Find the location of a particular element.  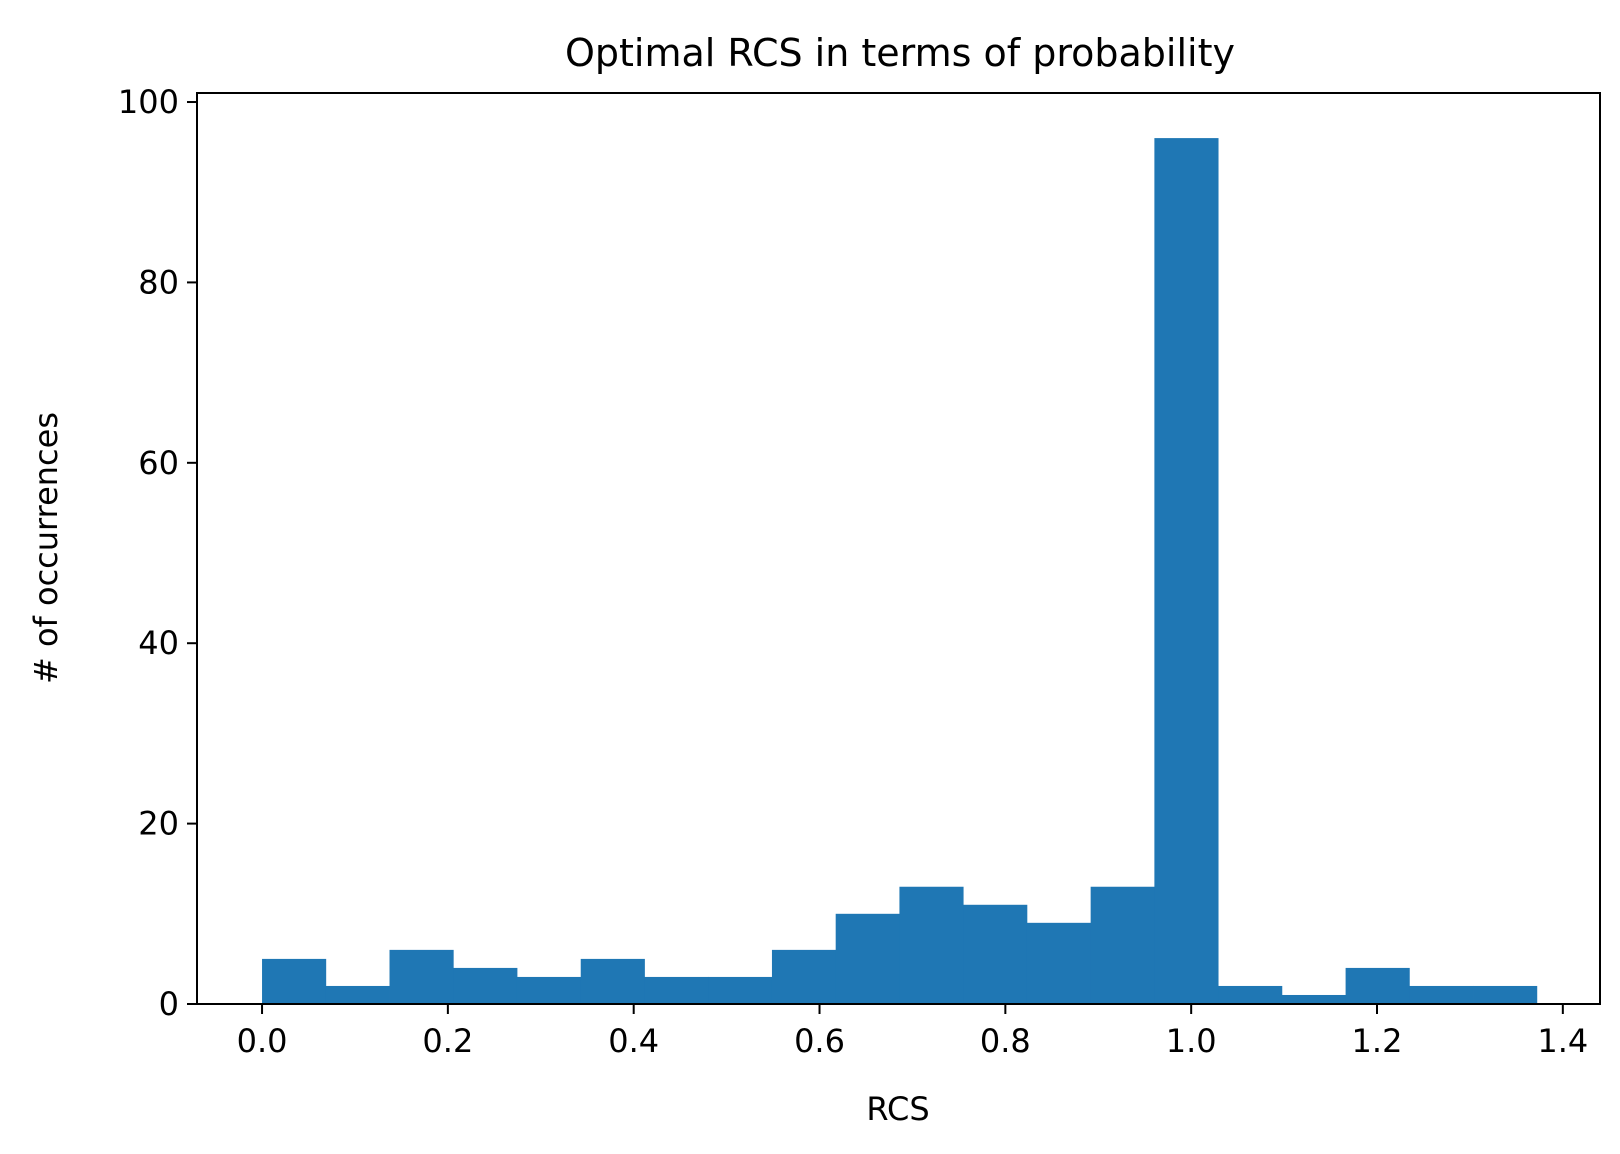

chart-title: Optimal RCS in terms of probability is located at coordinates (900, 53).